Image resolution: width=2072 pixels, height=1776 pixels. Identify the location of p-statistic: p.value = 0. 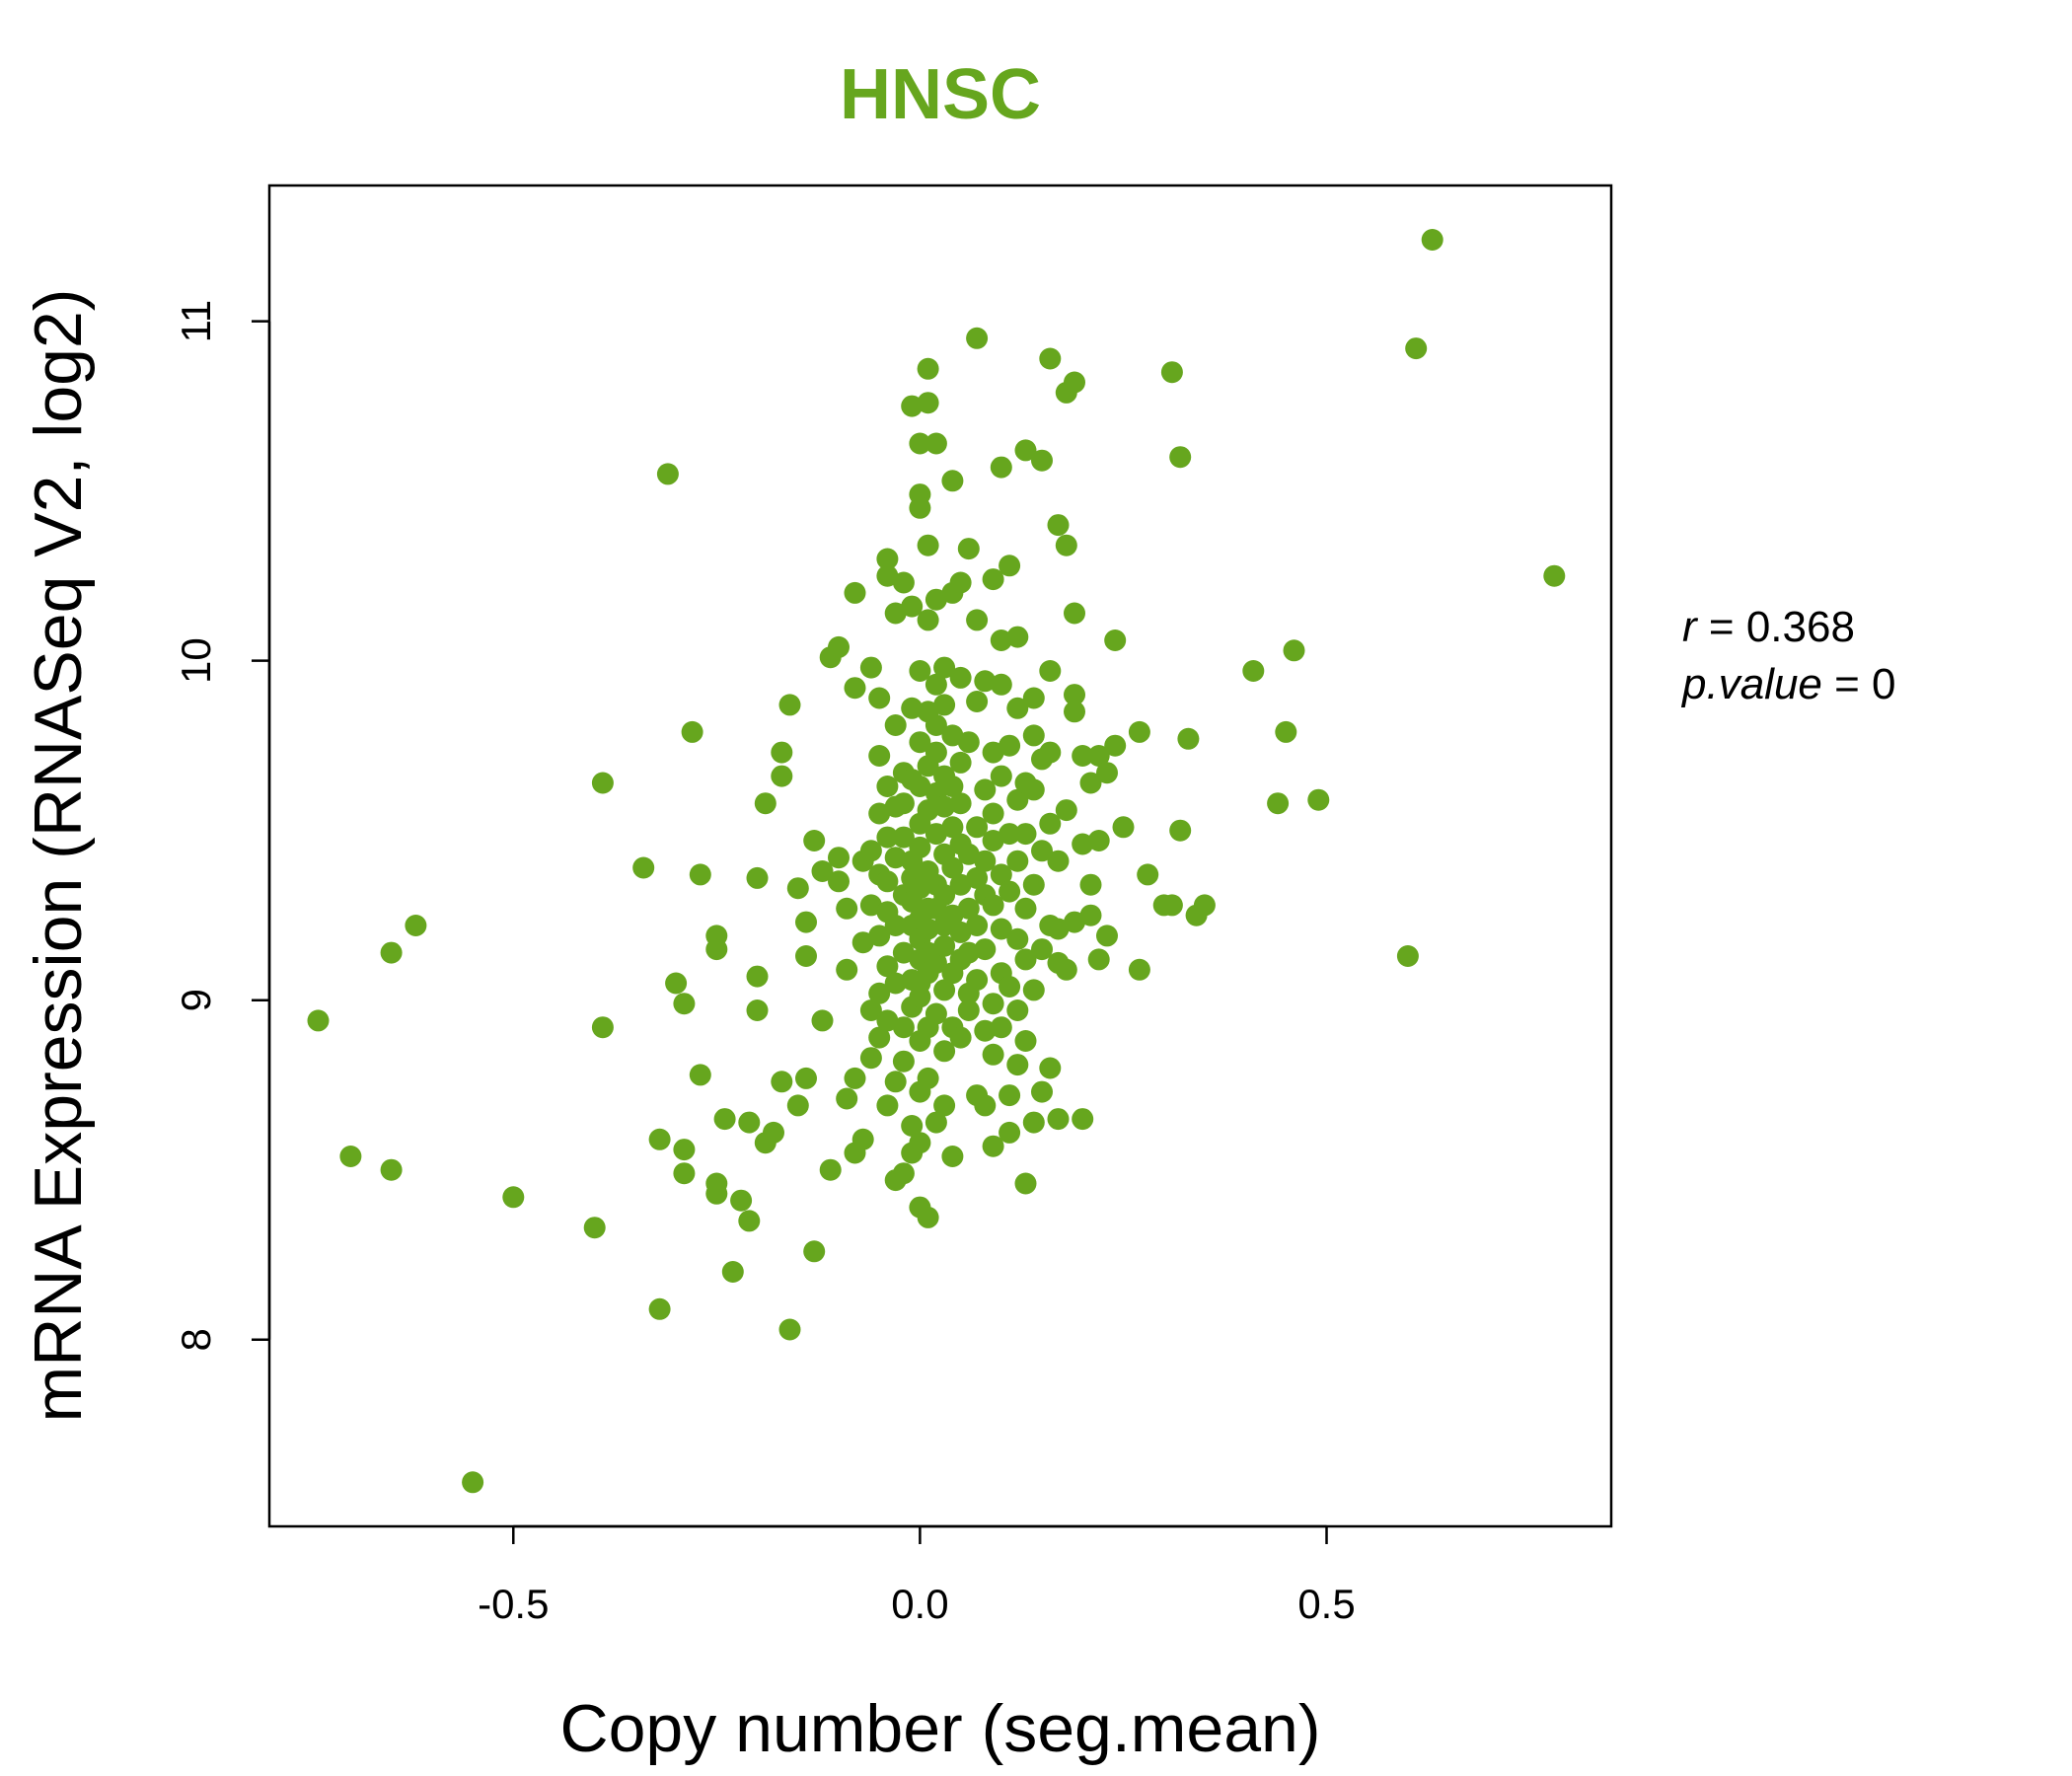
(1788, 684).